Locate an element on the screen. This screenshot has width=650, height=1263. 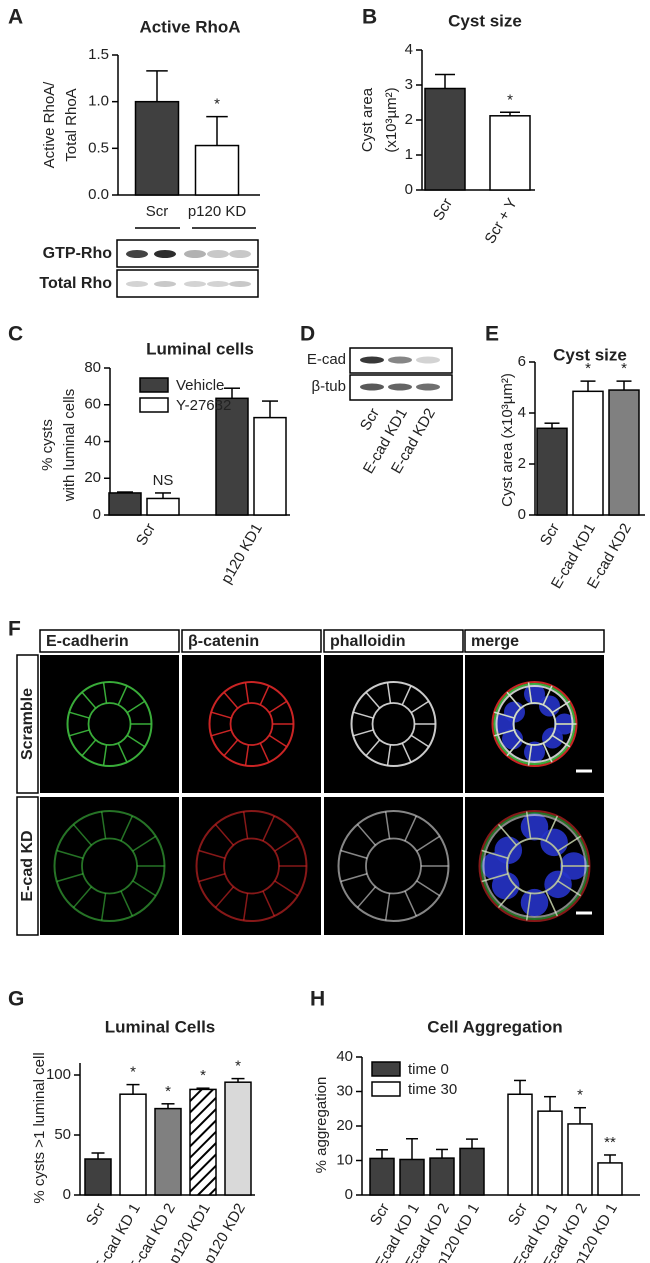
legend-label: time 0 is located at coordinates (428, 1069).